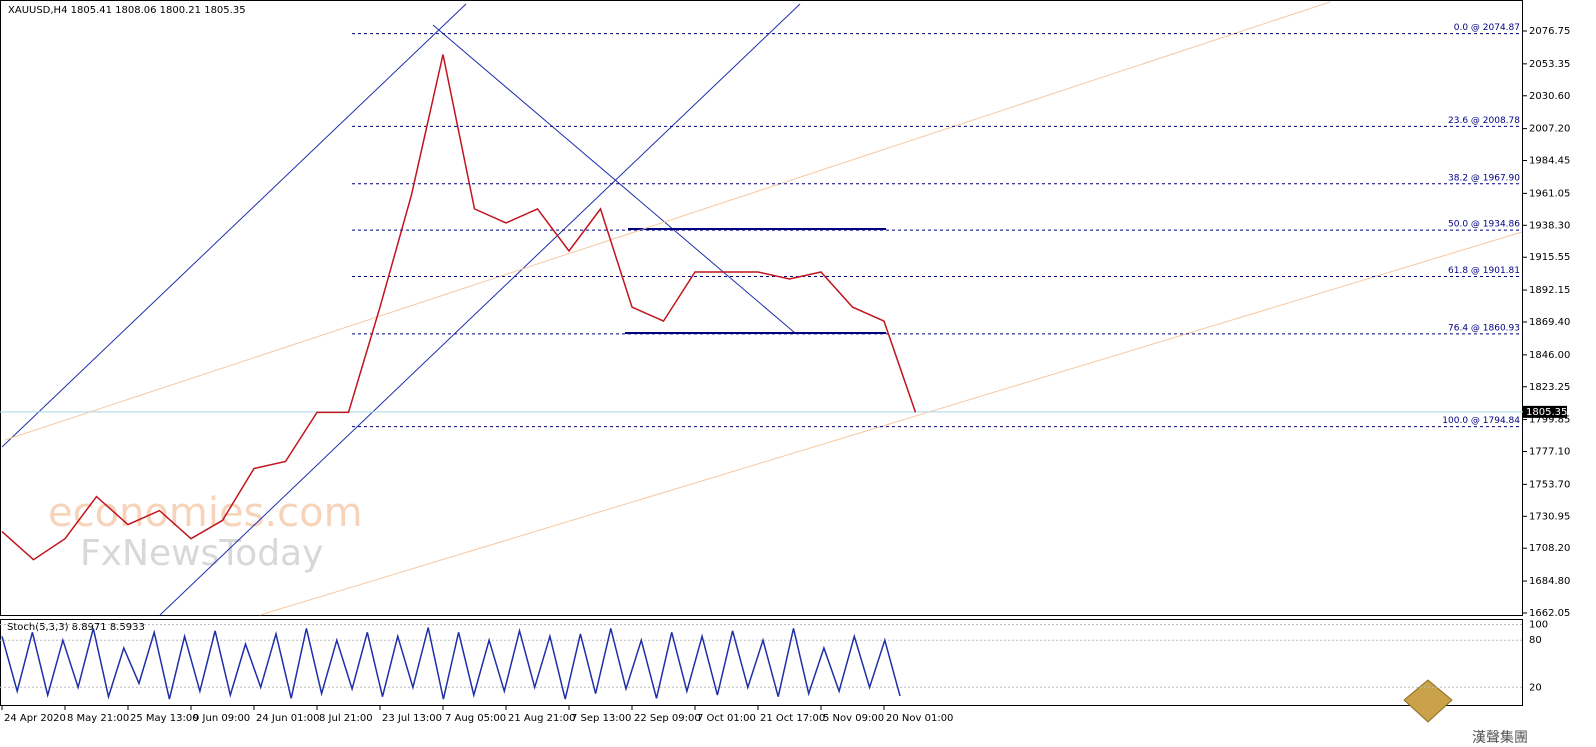  I want to click on logo-text: 漢聲集團, so click(1500, 736).